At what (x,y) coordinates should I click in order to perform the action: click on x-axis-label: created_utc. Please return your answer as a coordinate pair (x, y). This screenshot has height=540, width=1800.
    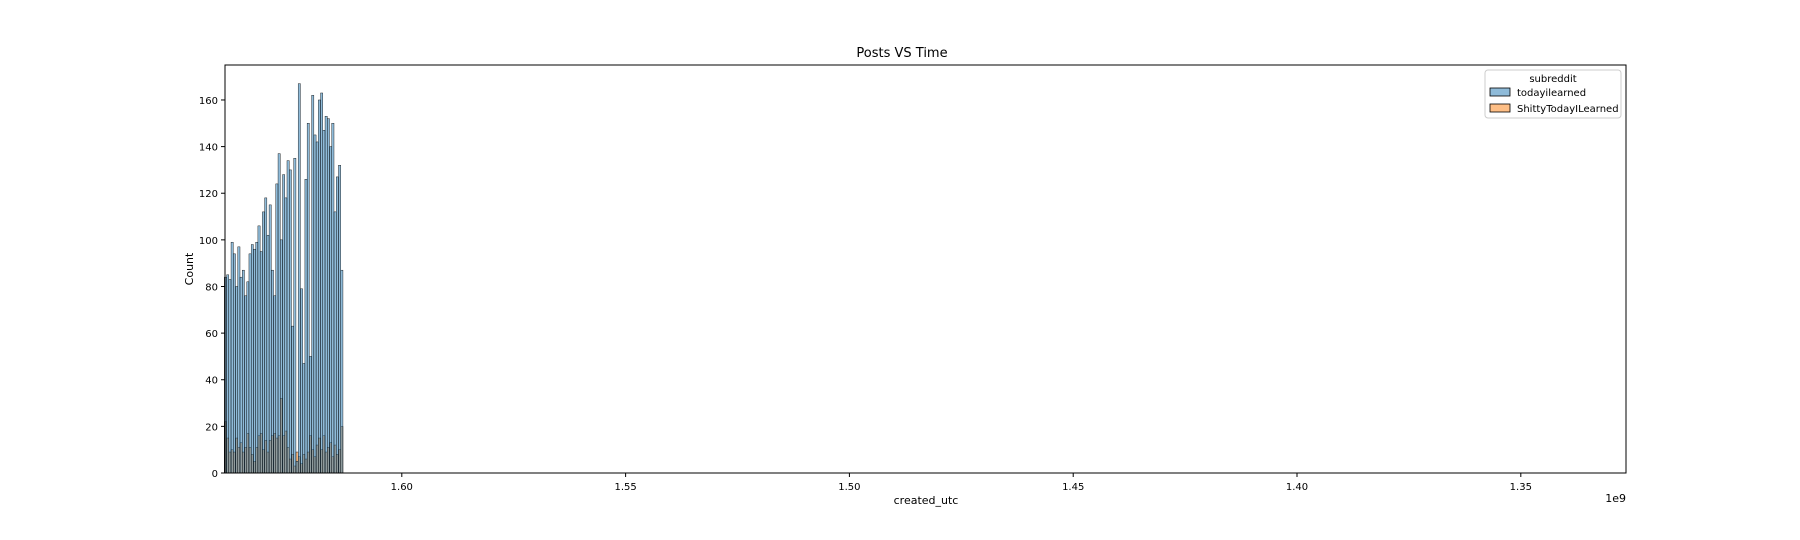
    Looking at the image, I should click on (926, 500).